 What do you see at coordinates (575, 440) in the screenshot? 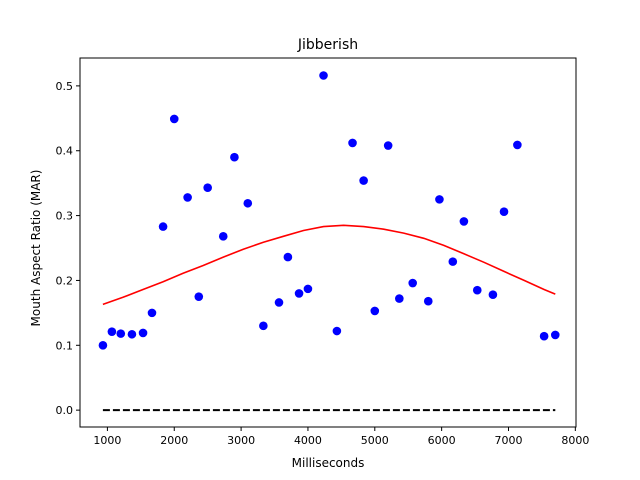
I see `x-tick-label: 8000` at bounding box center [575, 440].